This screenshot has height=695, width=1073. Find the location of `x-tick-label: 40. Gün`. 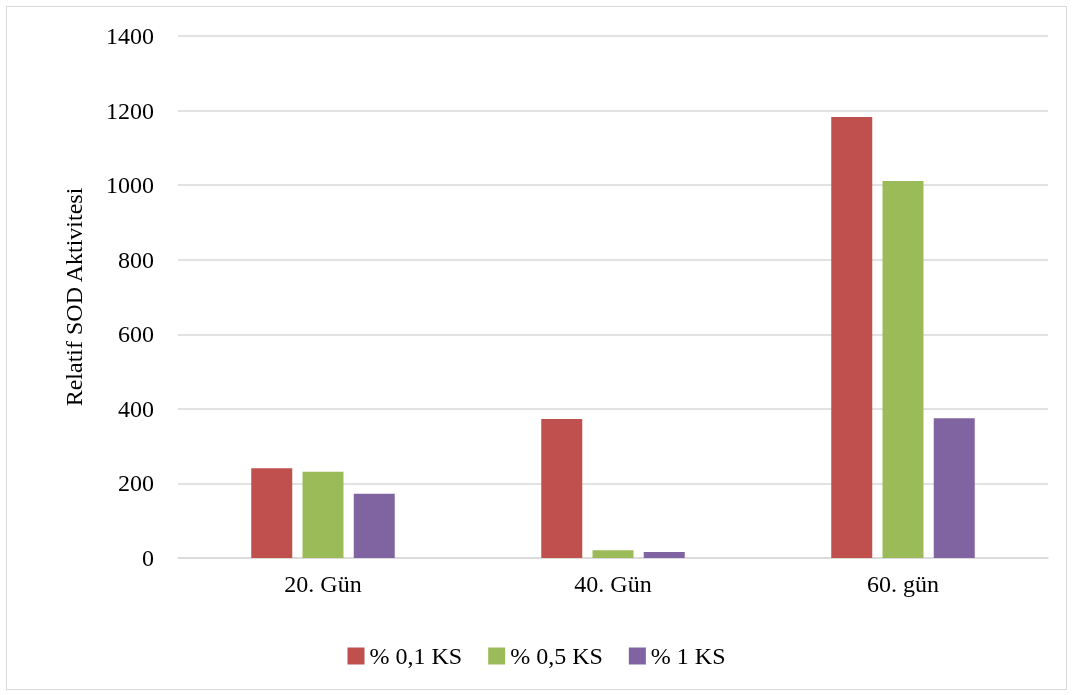

x-tick-label: 40. Gün is located at coordinates (613, 584).